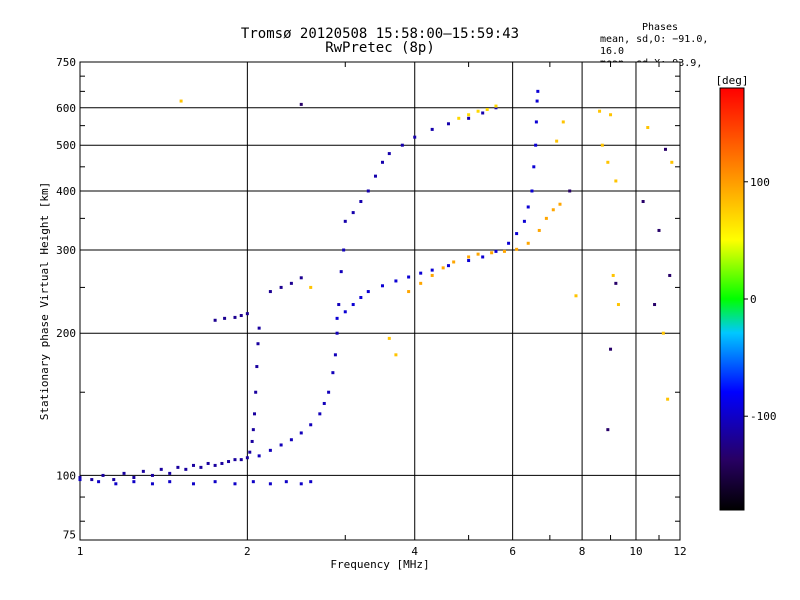 Image resolution: width=800 pixels, height=600 pixels. What do you see at coordinates (732, 299) in the screenshot?
I see `colorbar` at bounding box center [732, 299].